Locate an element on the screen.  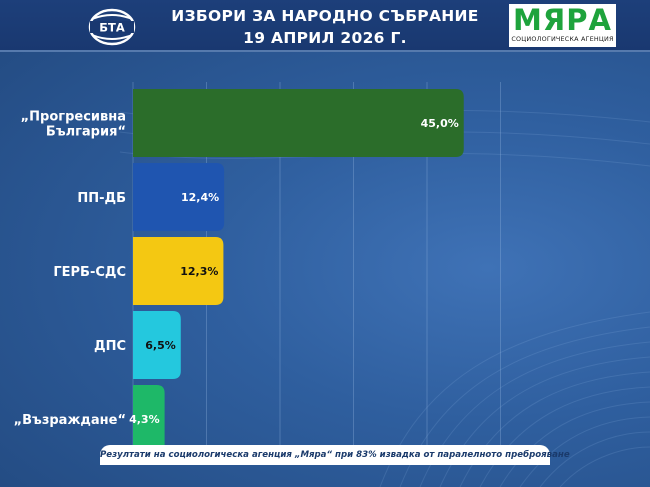
title-line-2: 19 АПРИЛ 2026 Г. is located at coordinates (325, 38).